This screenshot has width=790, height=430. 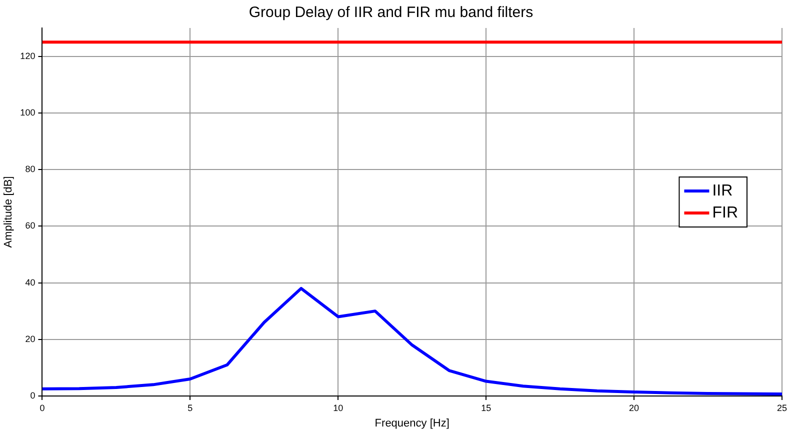 I want to click on legend-label: IIR, so click(x=722, y=191).